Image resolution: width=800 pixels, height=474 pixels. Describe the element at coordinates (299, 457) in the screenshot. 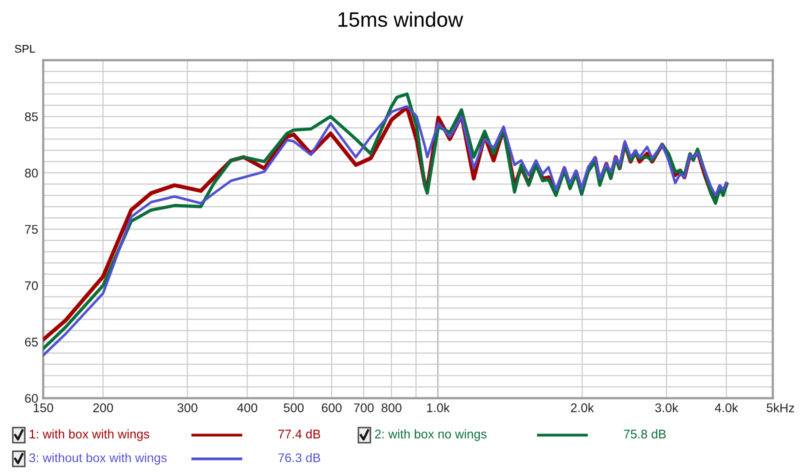

I see `text: 76.3 dB` at that location.